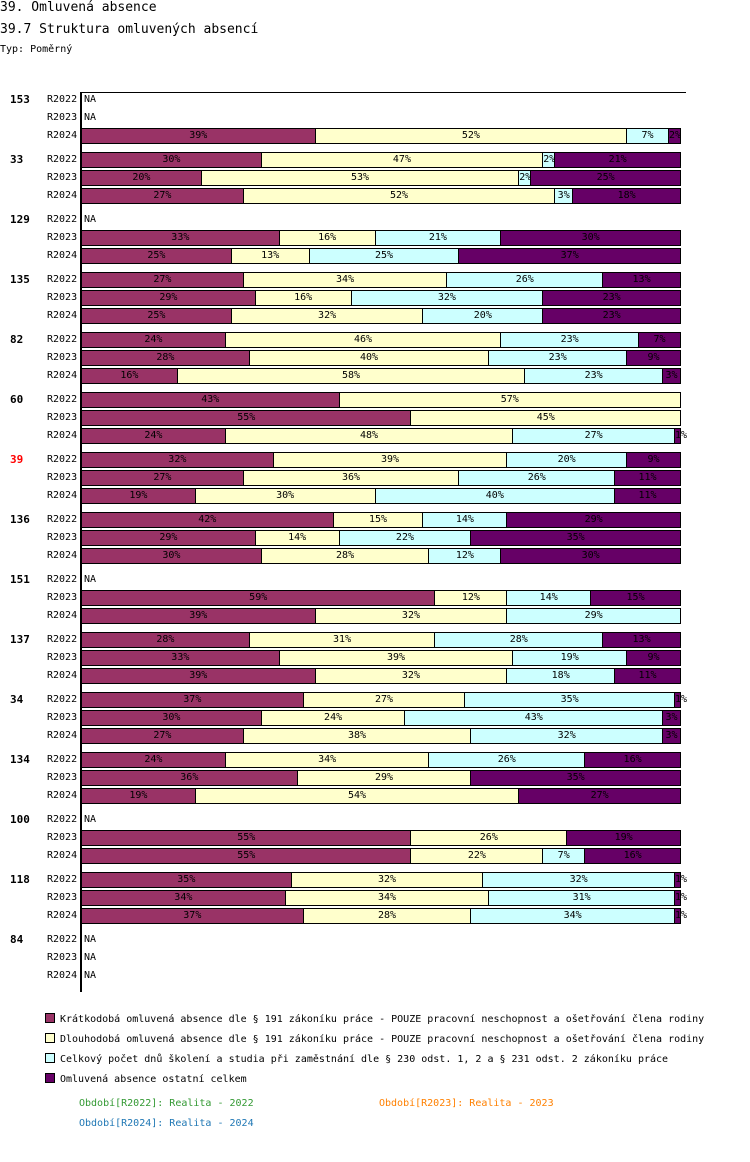  What do you see at coordinates (356, 736) in the screenshot?
I see `bar-segment: 38%` at bounding box center [356, 736].